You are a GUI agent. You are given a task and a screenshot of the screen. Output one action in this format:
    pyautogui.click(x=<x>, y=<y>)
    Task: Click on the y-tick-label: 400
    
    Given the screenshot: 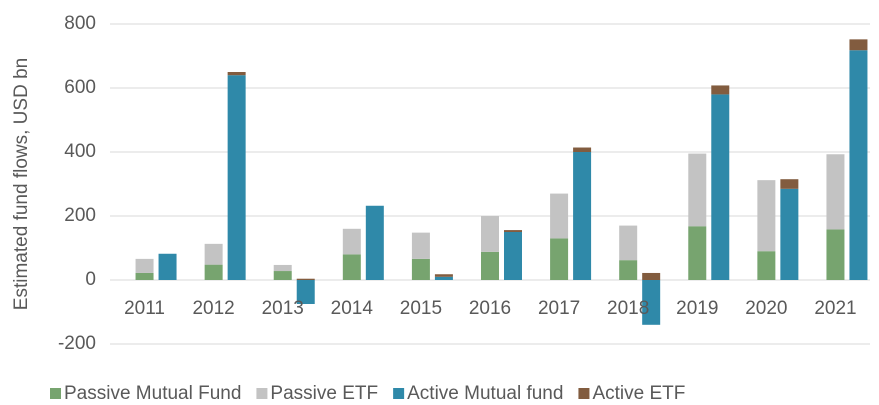 What is the action you would take?
    pyautogui.click(x=80, y=151)
    